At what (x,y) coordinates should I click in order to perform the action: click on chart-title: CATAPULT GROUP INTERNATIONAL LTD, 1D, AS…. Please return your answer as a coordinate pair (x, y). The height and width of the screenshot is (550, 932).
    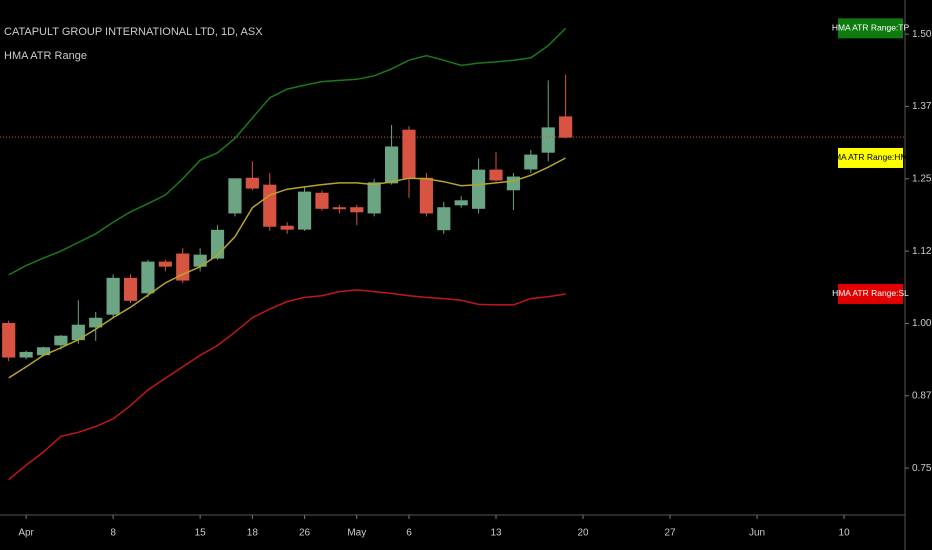
    Looking at the image, I should click on (133, 32).